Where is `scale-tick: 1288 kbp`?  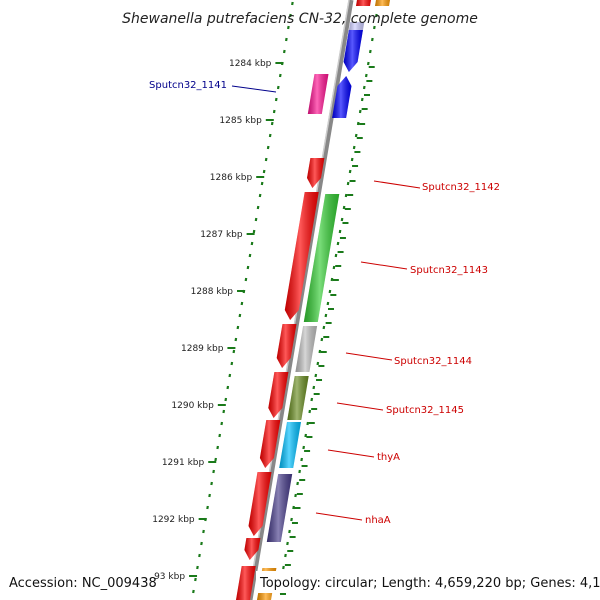 scale-tick: 1288 kbp is located at coordinates (218, 292).